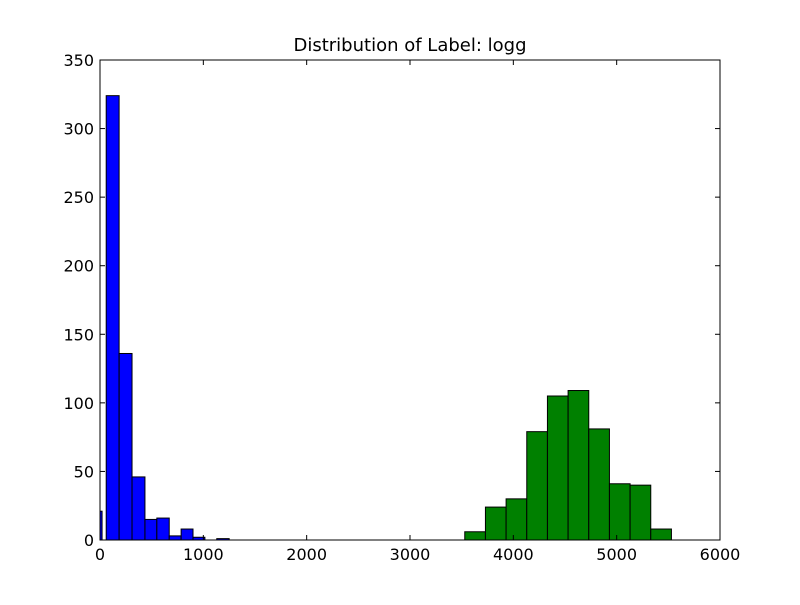 This screenshot has width=800, height=605. Describe the element at coordinates (616, 554) in the screenshot. I see `x-tick-label-5: 5000` at that location.